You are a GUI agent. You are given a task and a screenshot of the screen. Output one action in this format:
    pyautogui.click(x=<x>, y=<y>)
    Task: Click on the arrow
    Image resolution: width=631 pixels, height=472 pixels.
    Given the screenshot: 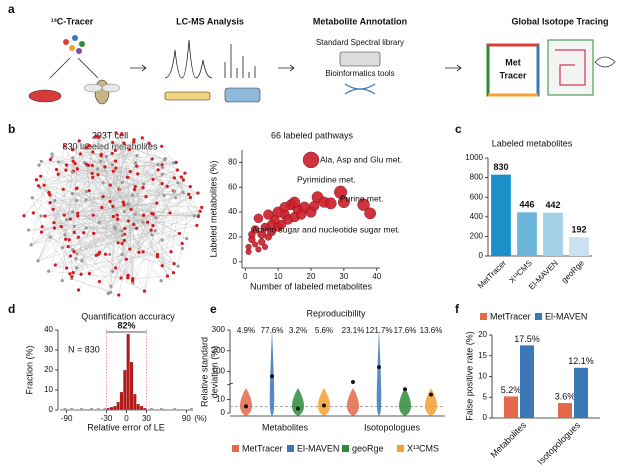 What is the action you would take?
    pyautogui.click(x=296, y=68)
    